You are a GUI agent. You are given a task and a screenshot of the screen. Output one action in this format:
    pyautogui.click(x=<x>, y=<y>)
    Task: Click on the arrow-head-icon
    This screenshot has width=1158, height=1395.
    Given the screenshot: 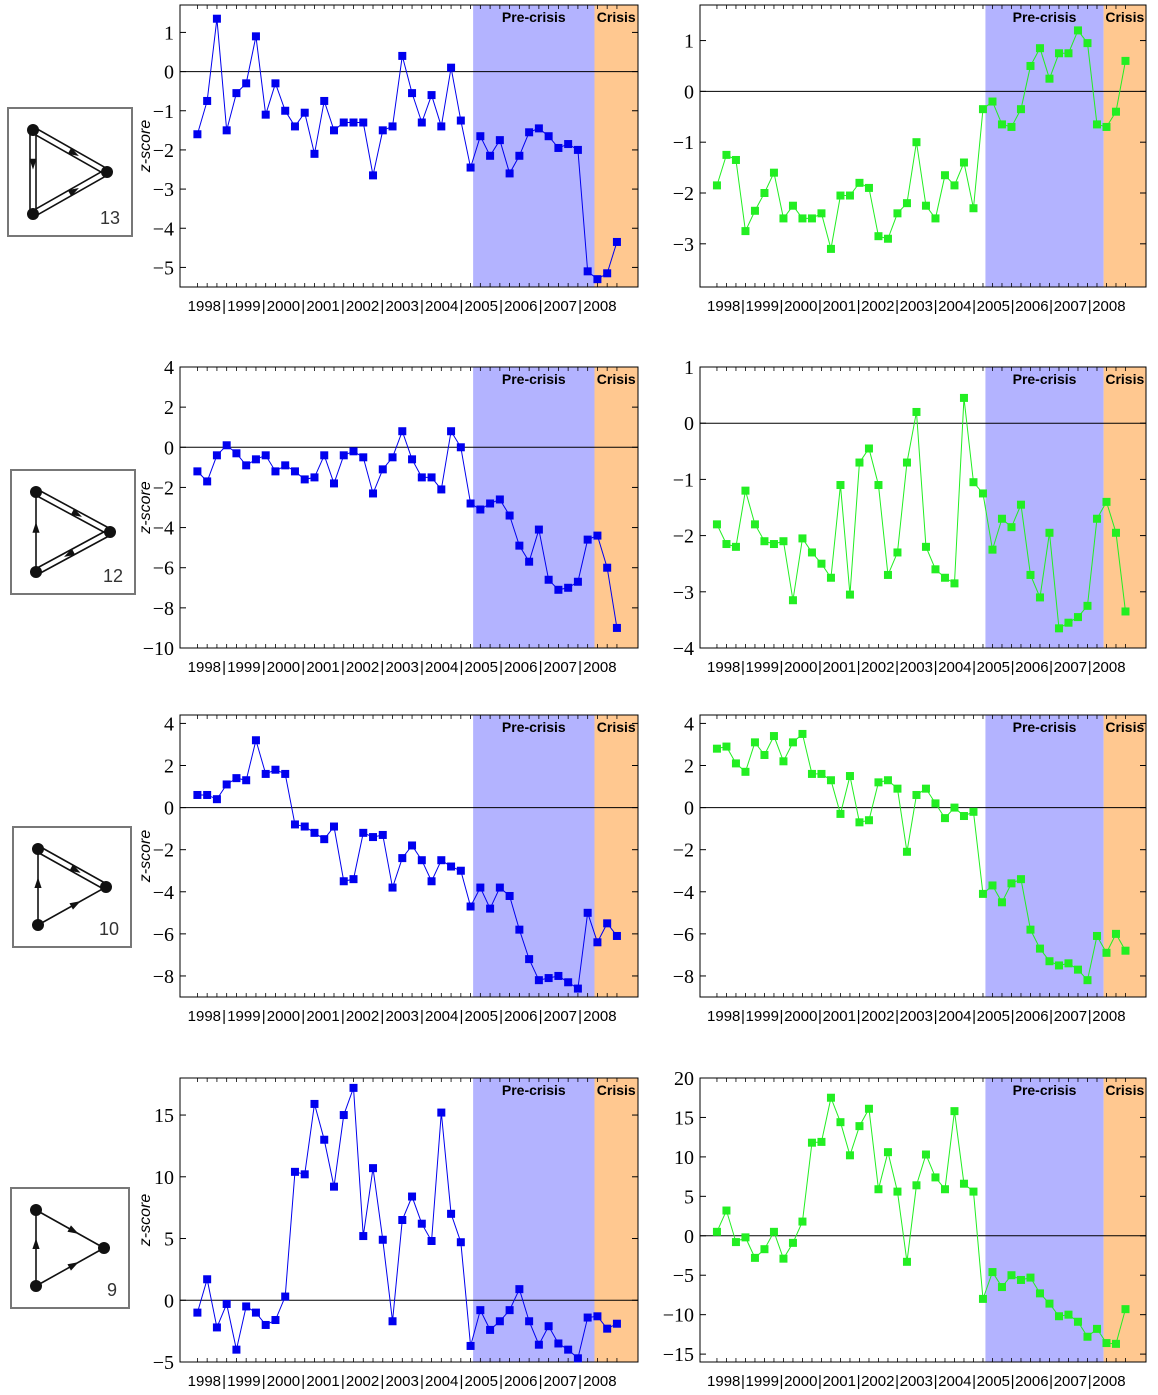 What is the action you would take?
    pyautogui.click(x=38, y=883)
    